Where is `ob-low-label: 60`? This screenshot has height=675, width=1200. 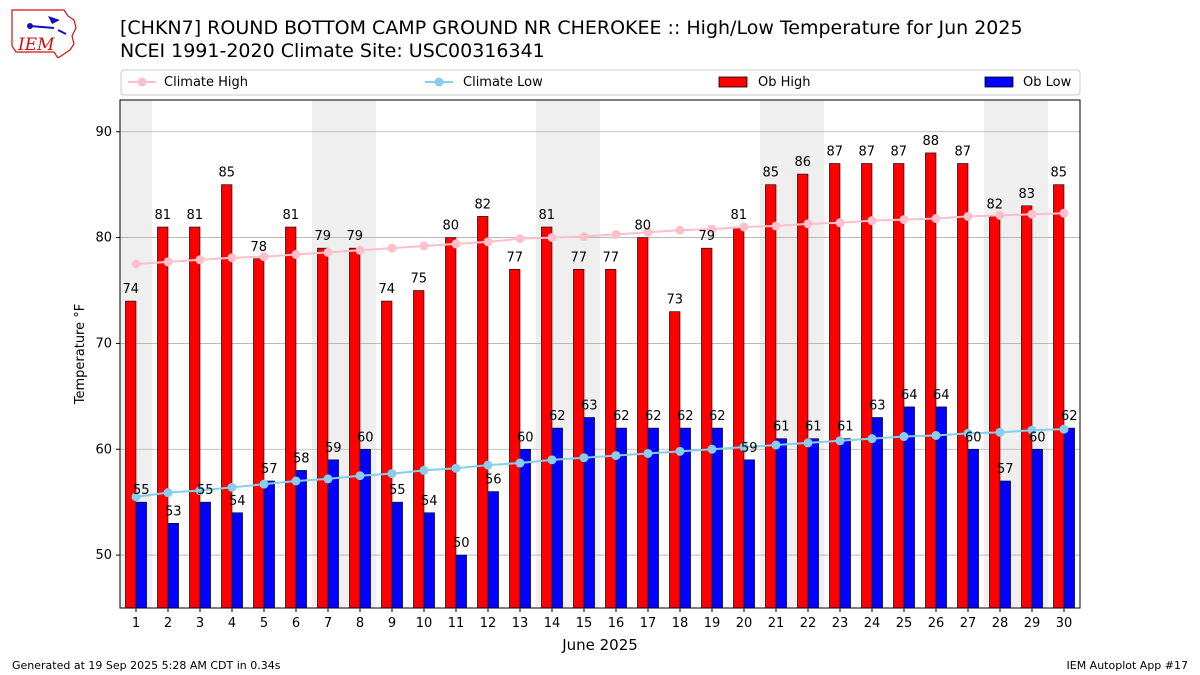
ob-low-label: 60 is located at coordinates (1037, 437).